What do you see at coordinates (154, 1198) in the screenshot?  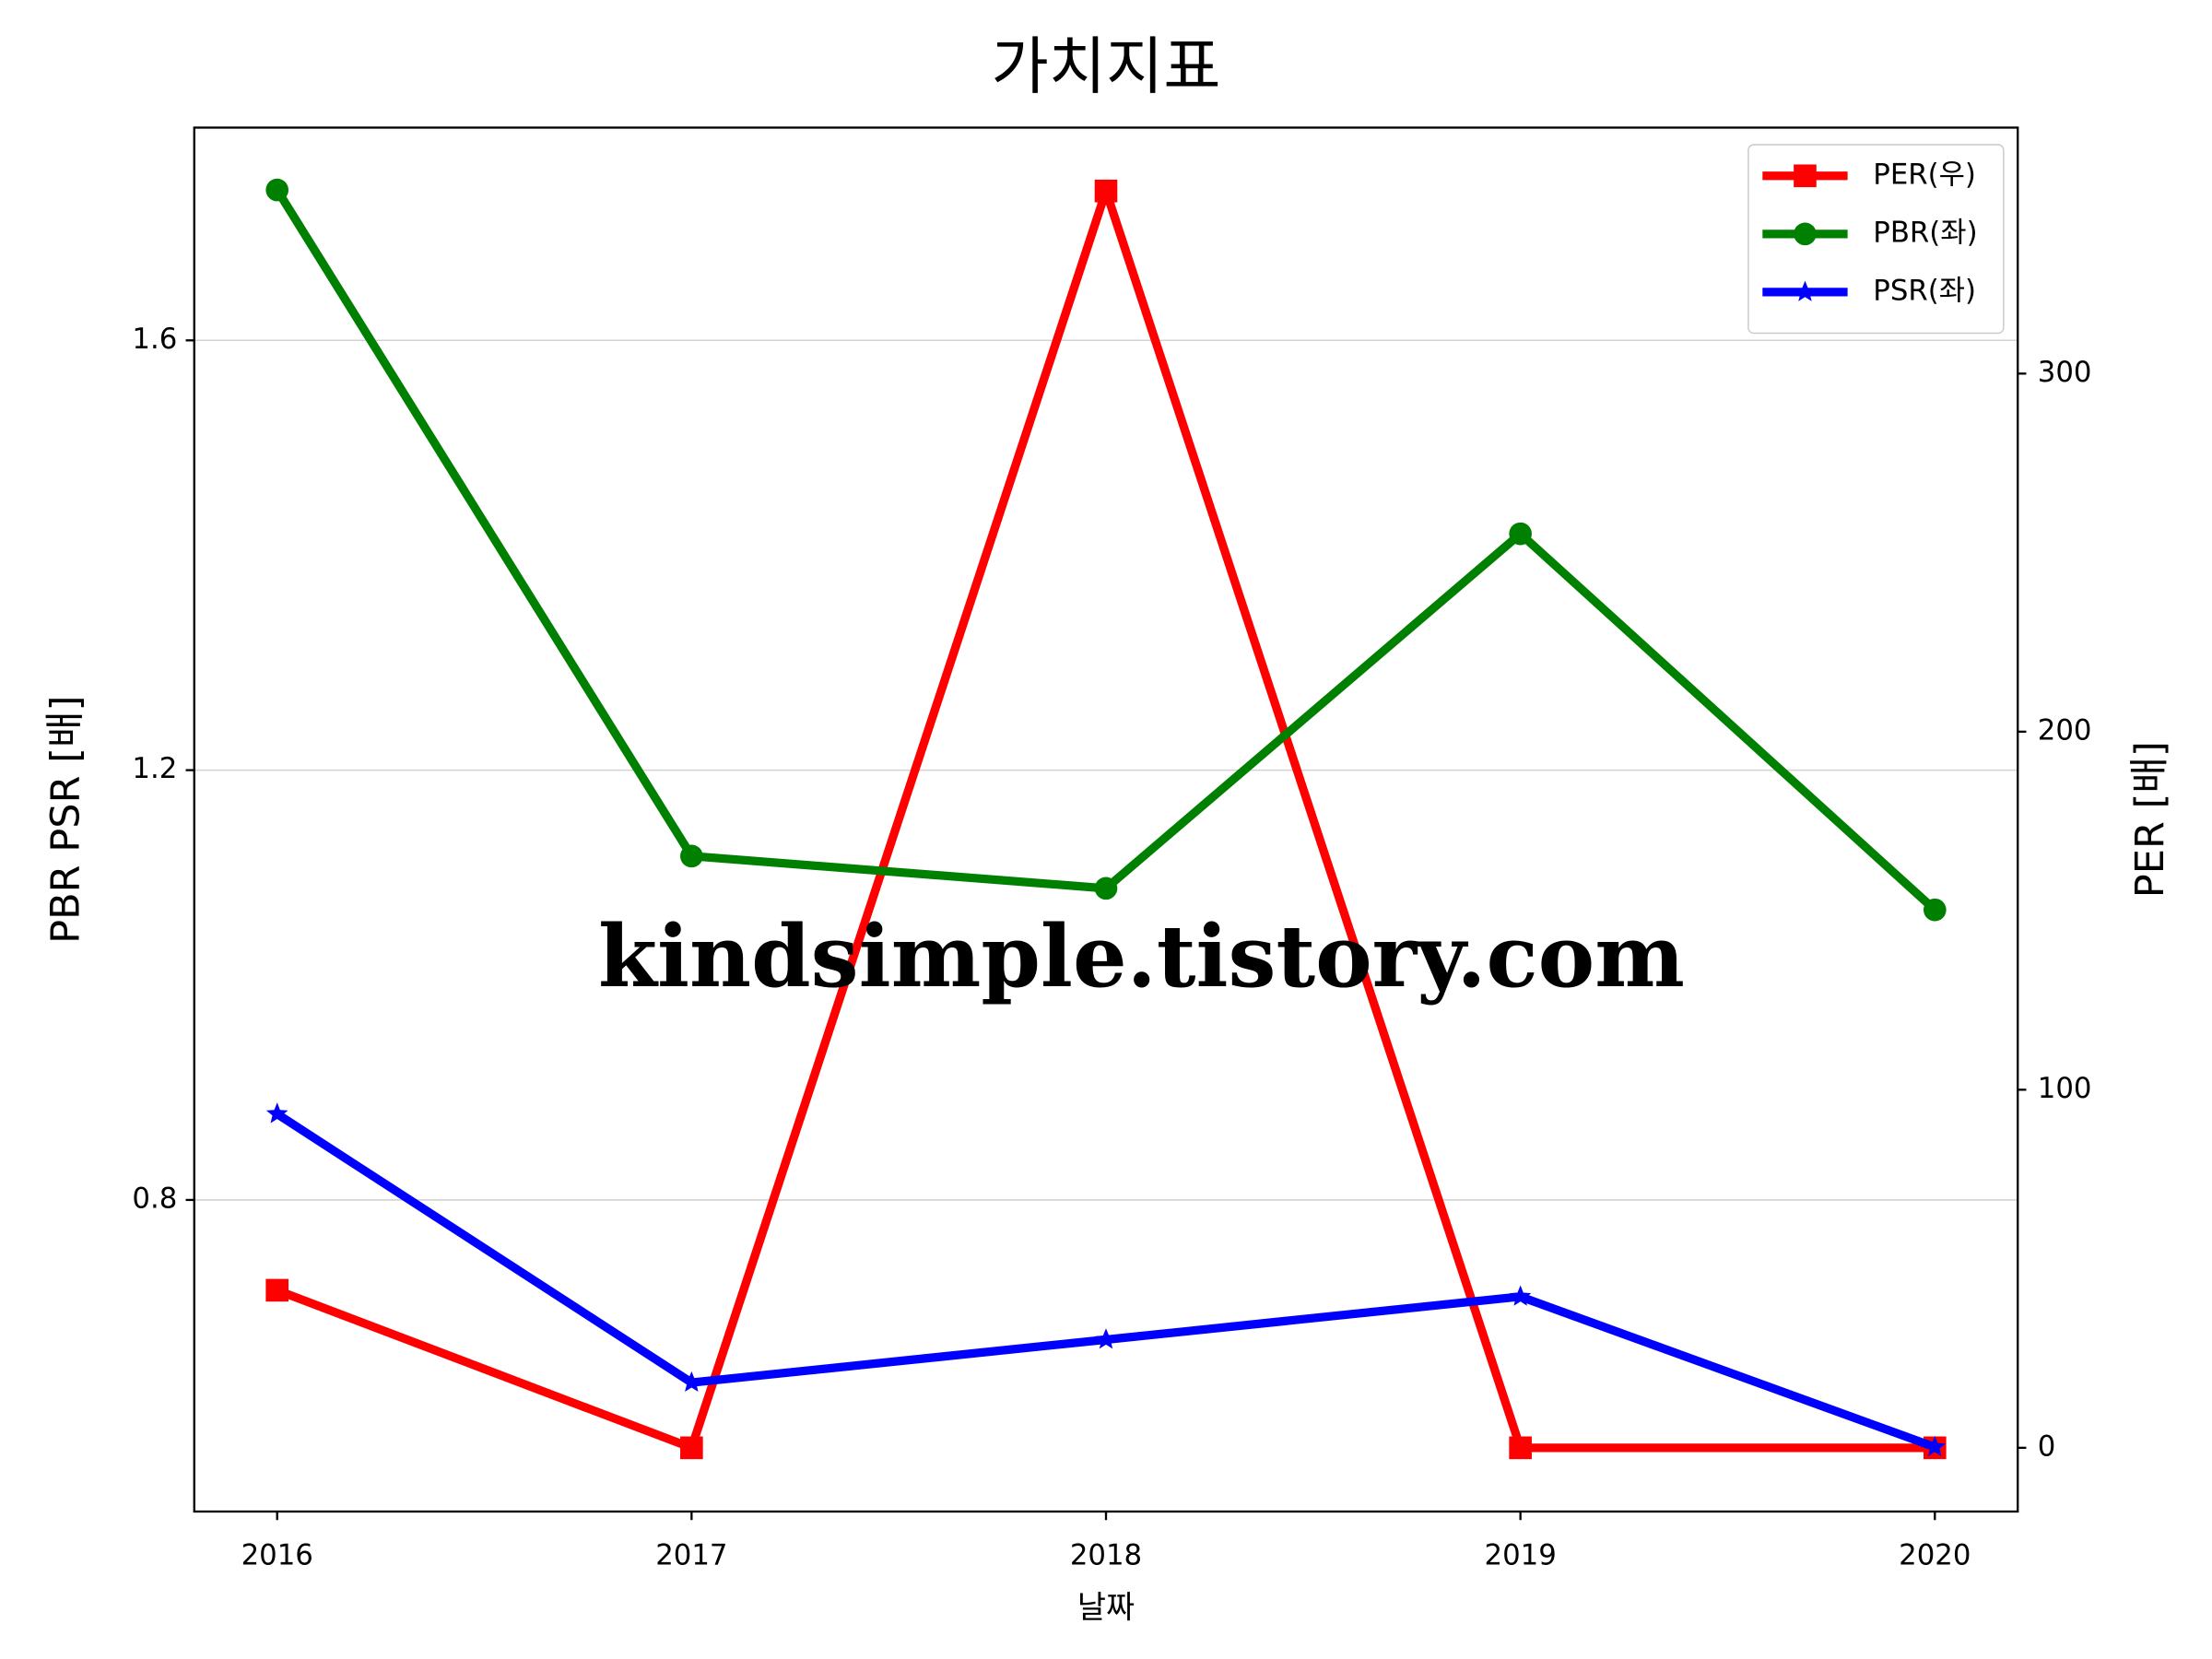 I see `y-tick-label: 0.8` at bounding box center [154, 1198].